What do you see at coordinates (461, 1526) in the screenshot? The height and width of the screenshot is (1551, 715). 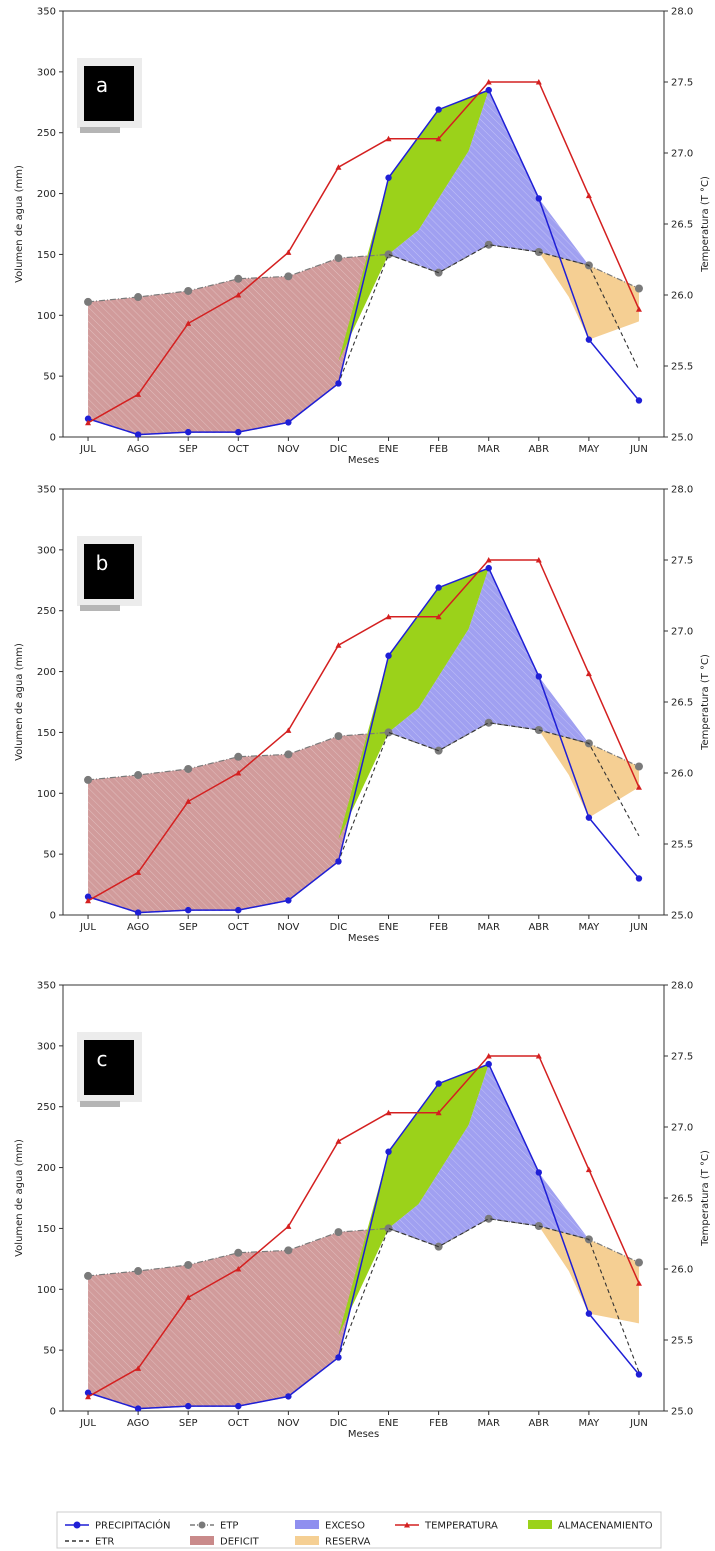 I see `legend-label: TEMPERATURA` at bounding box center [461, 1526].